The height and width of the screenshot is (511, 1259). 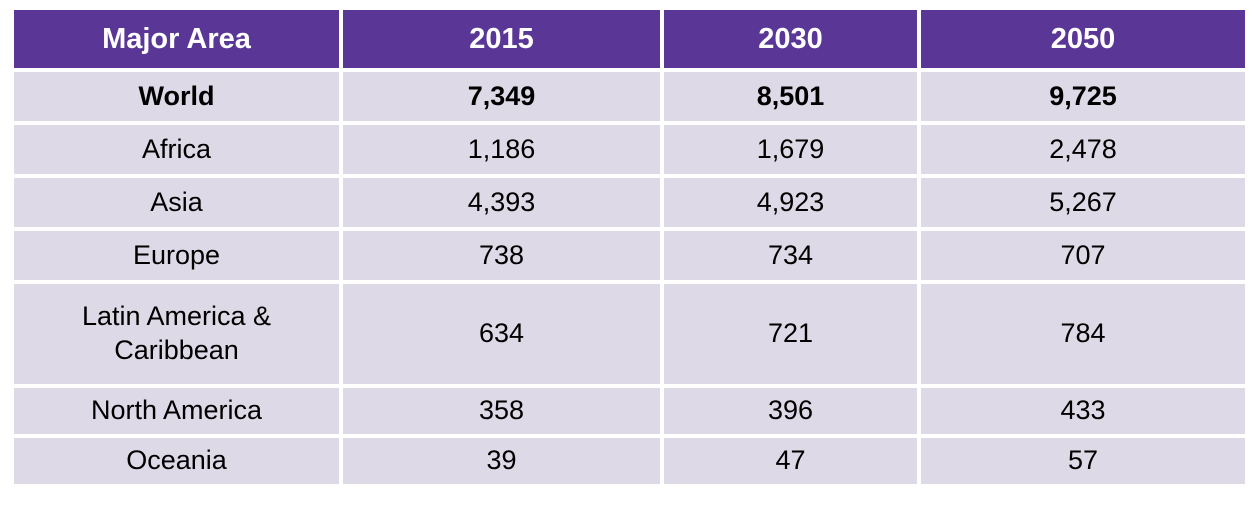 I want to click on value-cell-africa-2030: 1,679, so click(x=790, y=149).